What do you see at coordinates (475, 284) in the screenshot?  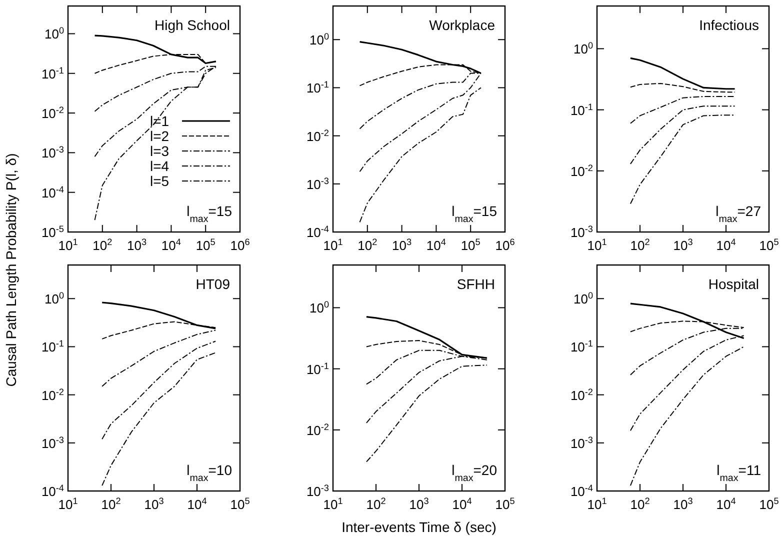 I see `text: SFHH` at bounding box center [475, 284].